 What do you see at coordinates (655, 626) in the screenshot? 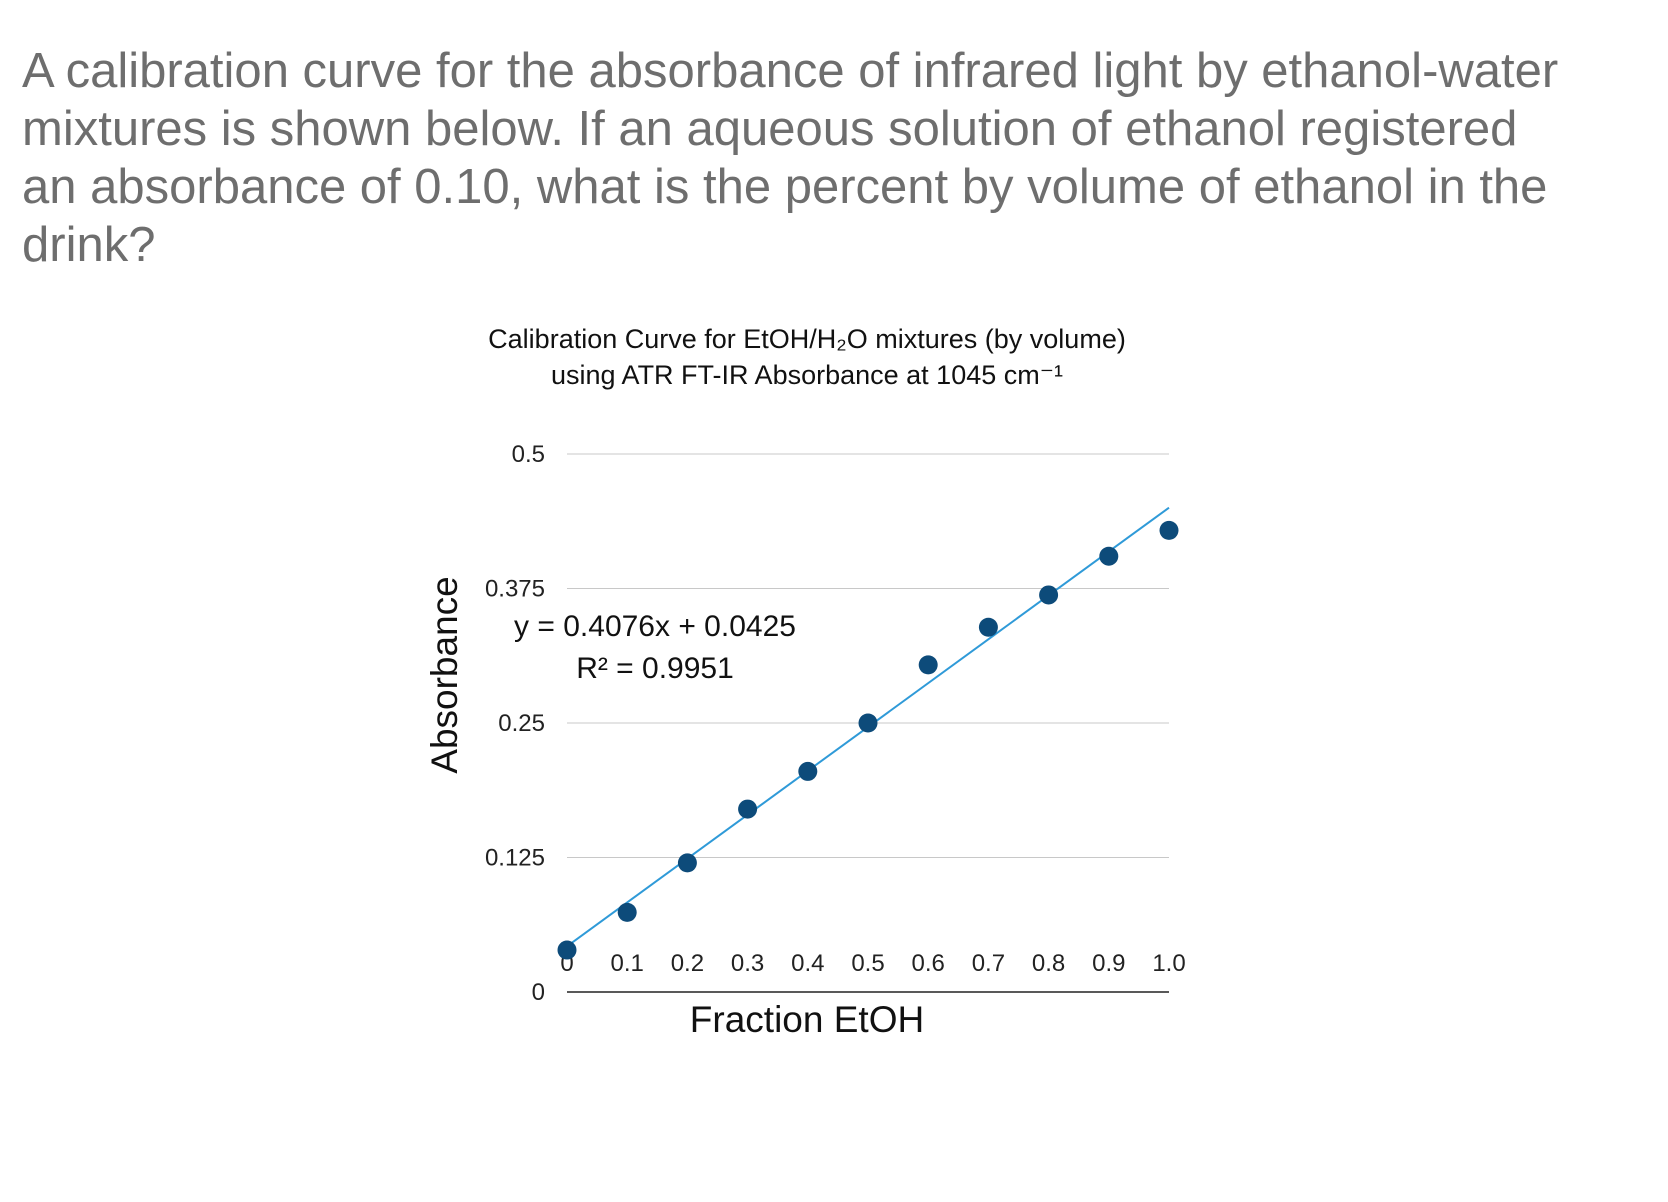
I see `trendline-equation: y = 0.4076x + 0.0425` at bounding box center [655, 626].